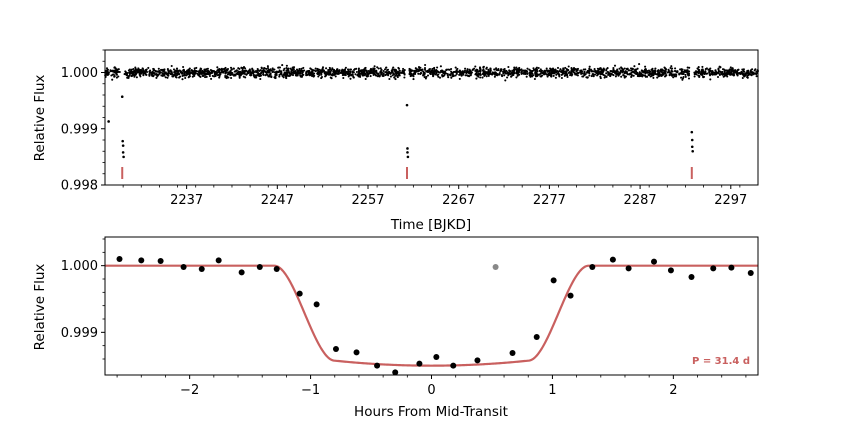 This screenshot has height=422, width=843. What do you see at coordinates (549, 200) in the screenshot?
I see `top-x-tick-label: 2277` at bounding box center [549, 200].